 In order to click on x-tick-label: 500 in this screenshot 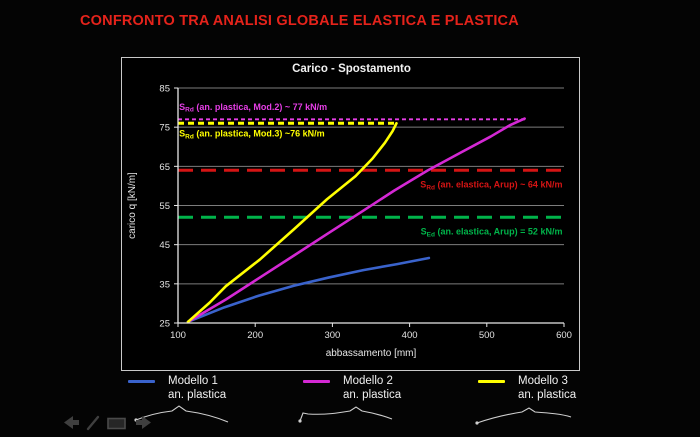, I will do `click(487, 335)`.